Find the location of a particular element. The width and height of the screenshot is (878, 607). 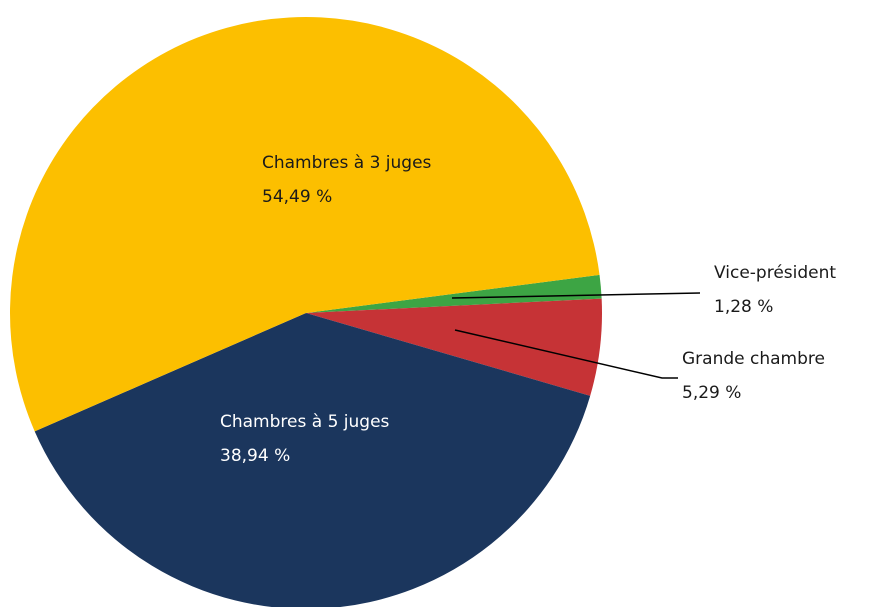

slice-value-label: 54,49 % is located at coordinates (297, 197).